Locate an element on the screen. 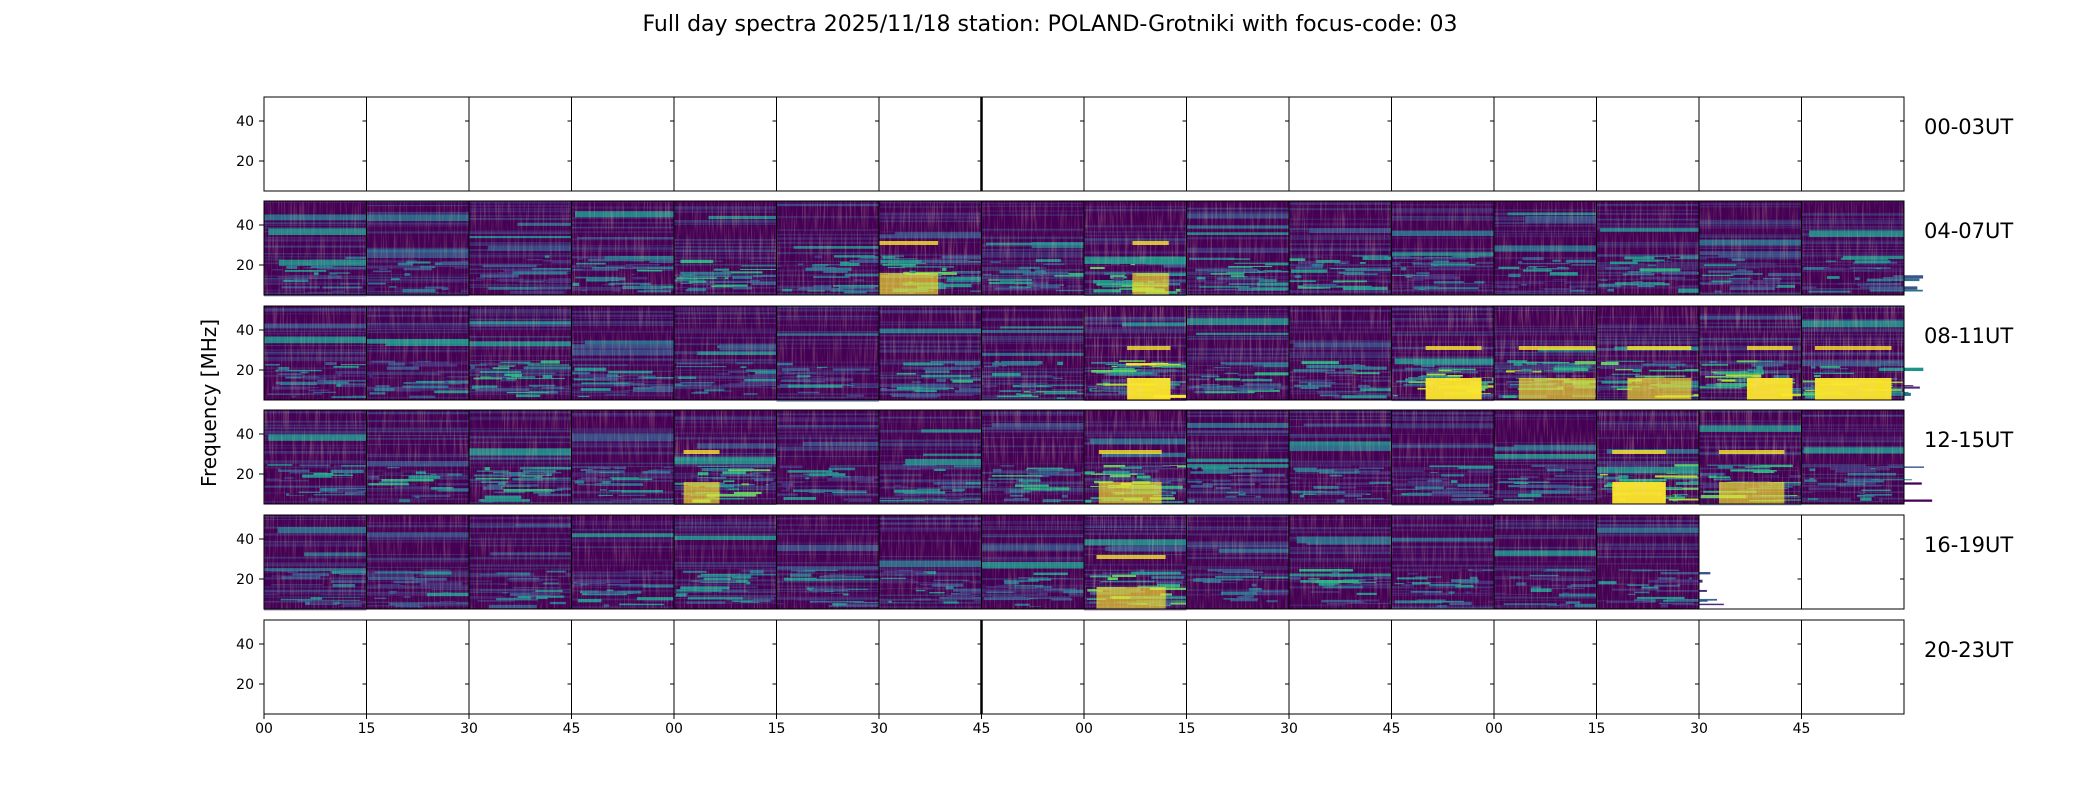 The image size is (2100, 800). row-label: 12-15UT is located at coordinates (1968, 440).